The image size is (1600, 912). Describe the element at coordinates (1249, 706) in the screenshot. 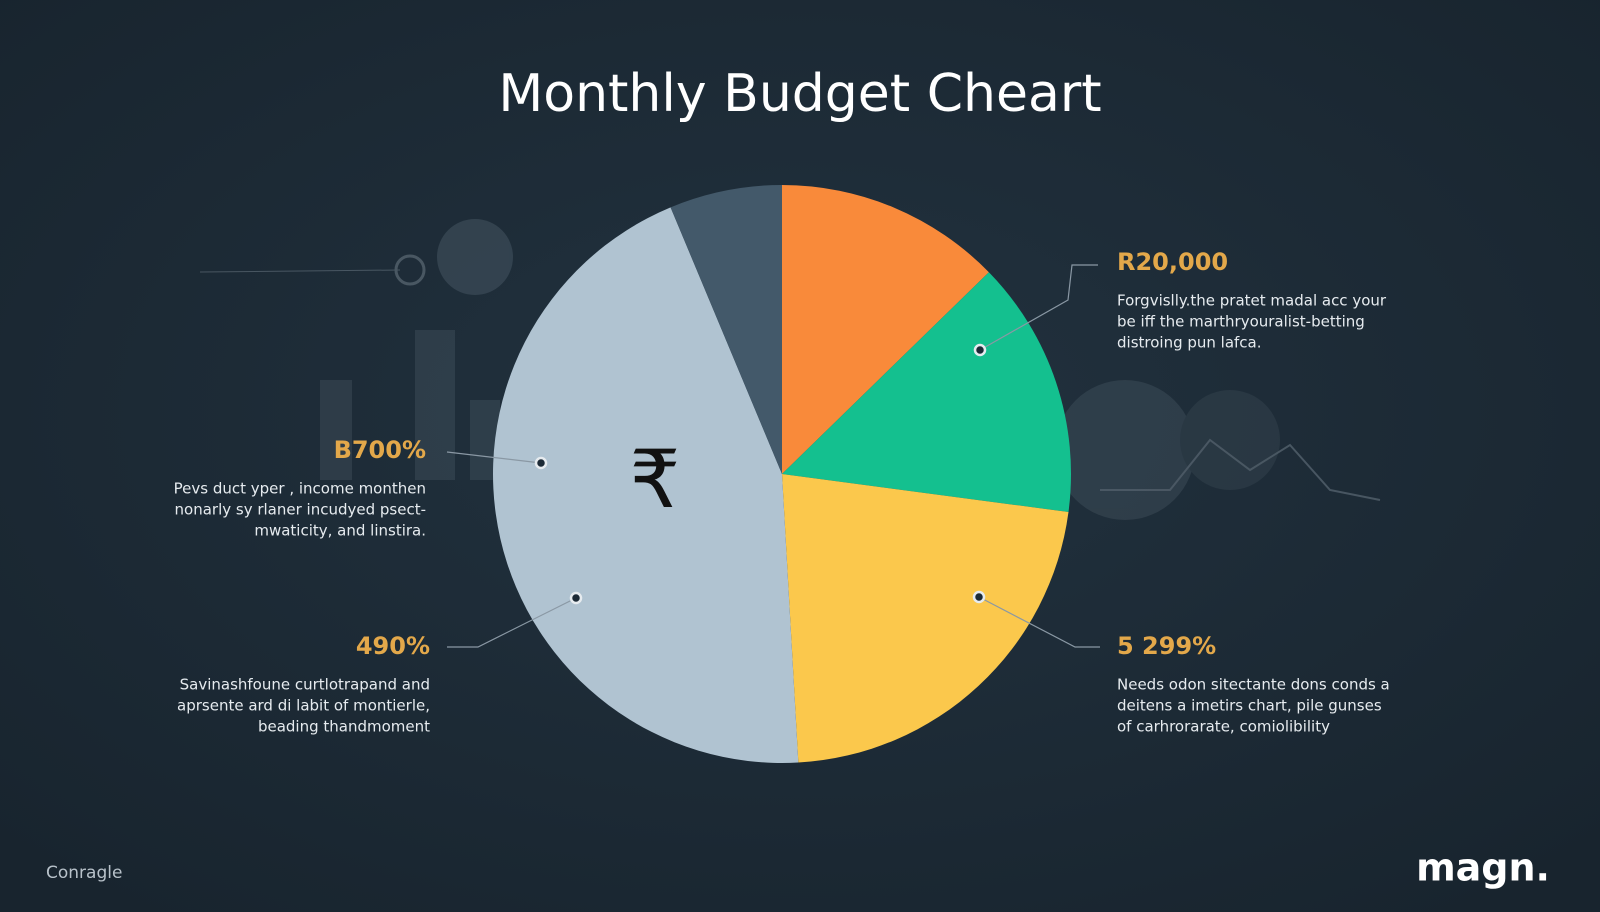

I see `annotation-text: deitens a imetirs chart, pile gunses` at that location.